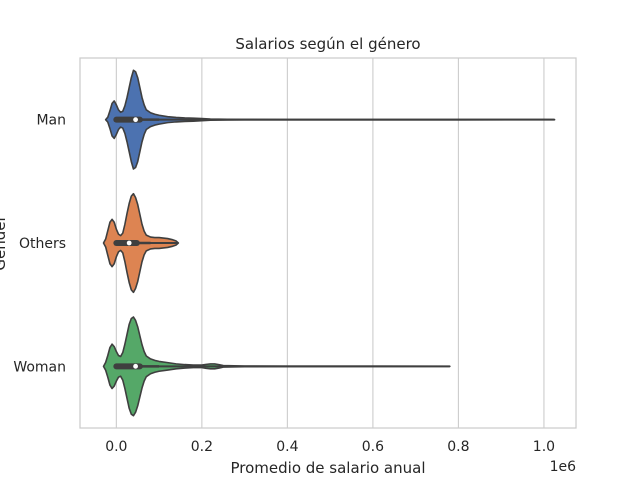  What do you see at coordinates (116, 447) in the screenshot?
I see `x-tick-label: 0.0` at bounding box center [116, 447].